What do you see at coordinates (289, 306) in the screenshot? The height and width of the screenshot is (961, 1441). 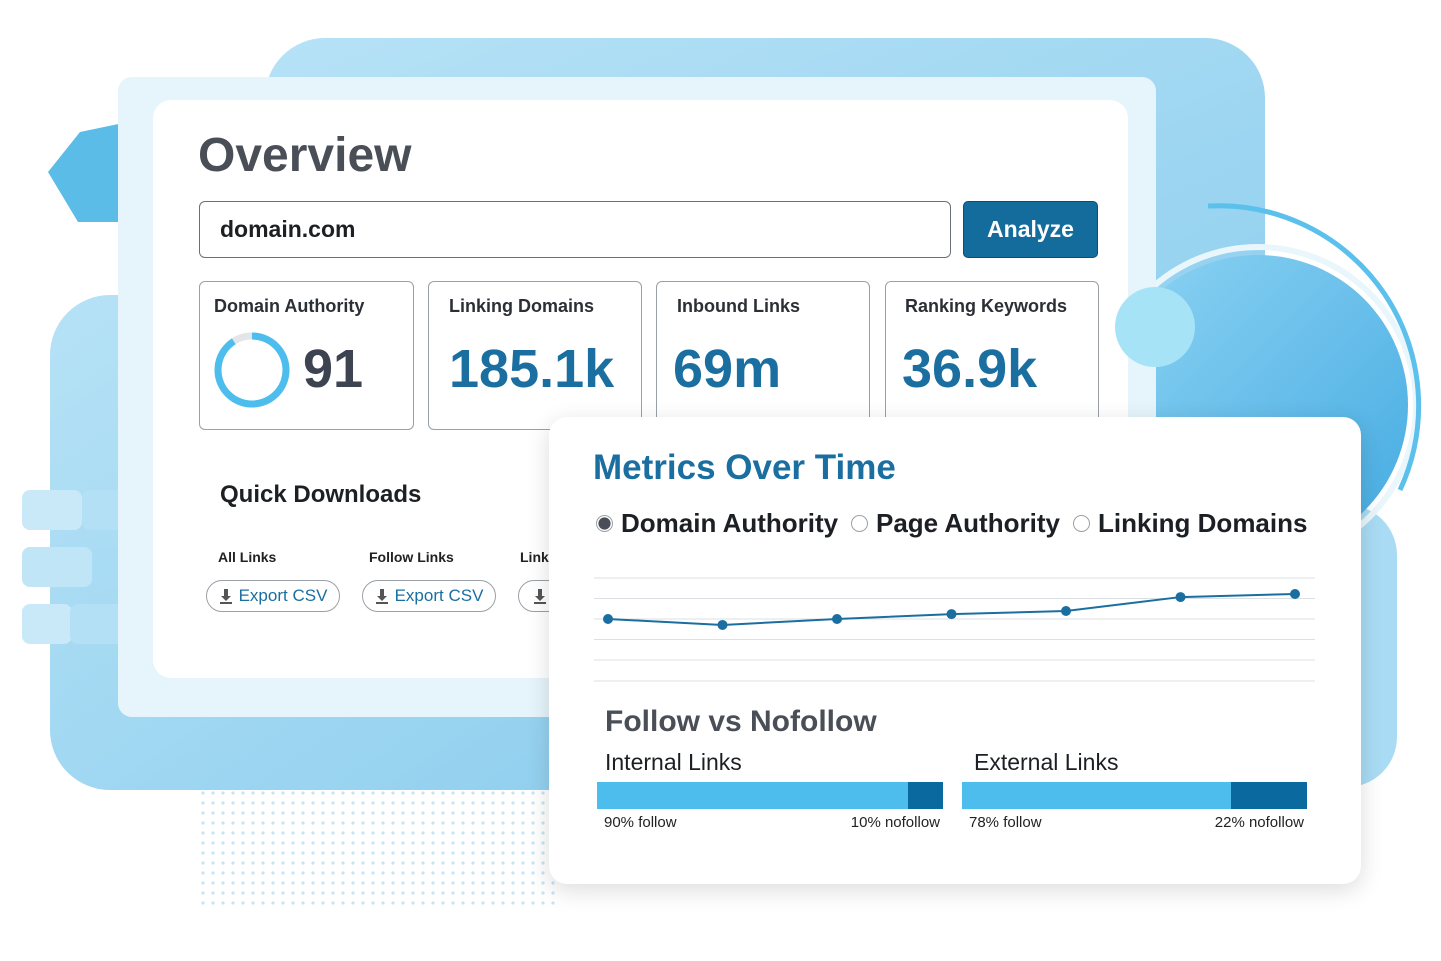 I see `metric-label: Domain Authority` at bounding box center [289, 306].